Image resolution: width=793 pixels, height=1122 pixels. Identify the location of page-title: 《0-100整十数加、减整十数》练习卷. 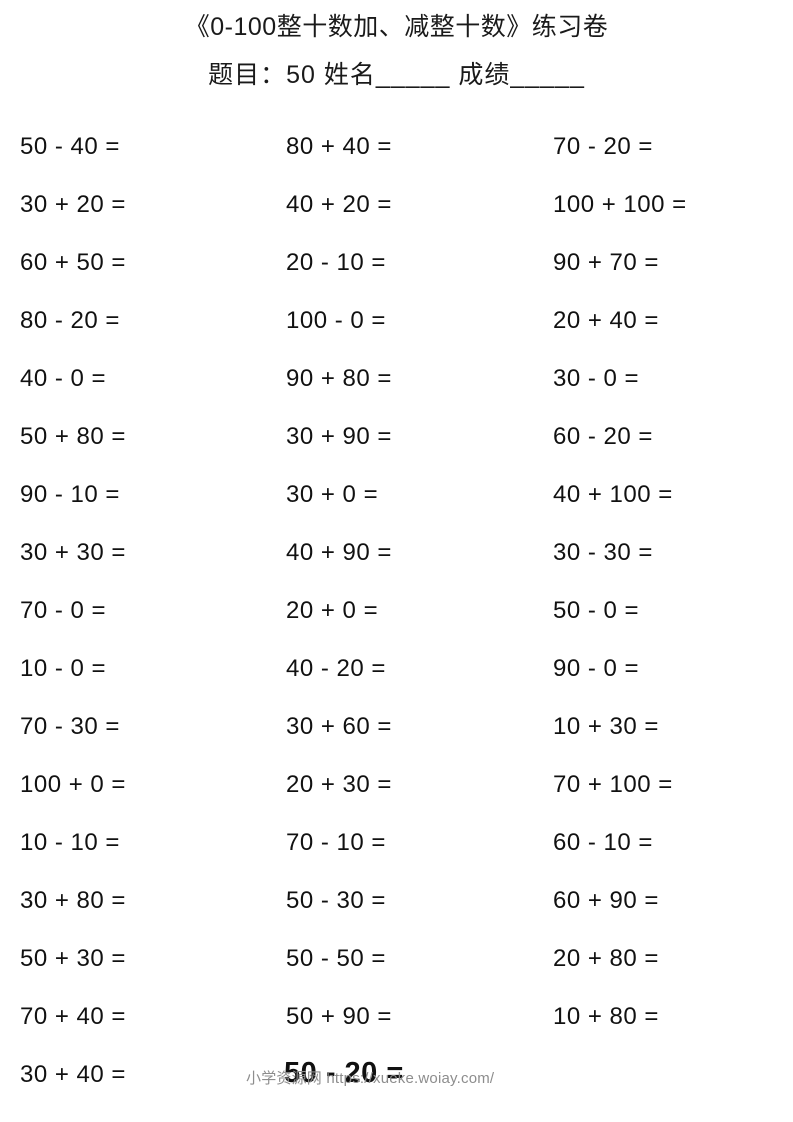
(396, 27).